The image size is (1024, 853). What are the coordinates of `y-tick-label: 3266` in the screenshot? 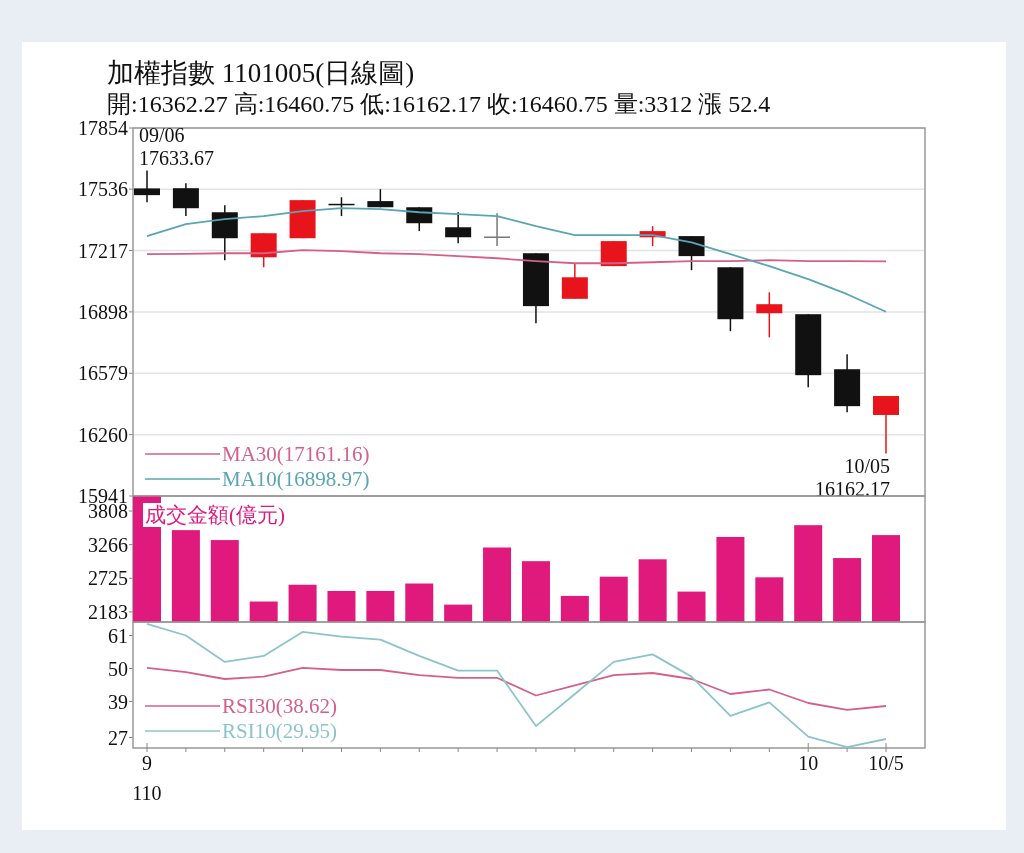 It's located at (108, 544).